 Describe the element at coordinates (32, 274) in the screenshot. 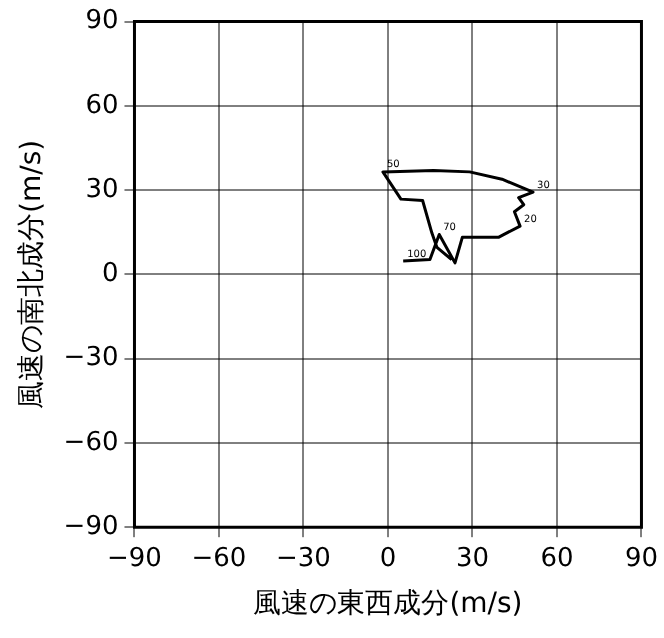

I see `y-axis-title: 風速の南北成分(m/s)` at that location.